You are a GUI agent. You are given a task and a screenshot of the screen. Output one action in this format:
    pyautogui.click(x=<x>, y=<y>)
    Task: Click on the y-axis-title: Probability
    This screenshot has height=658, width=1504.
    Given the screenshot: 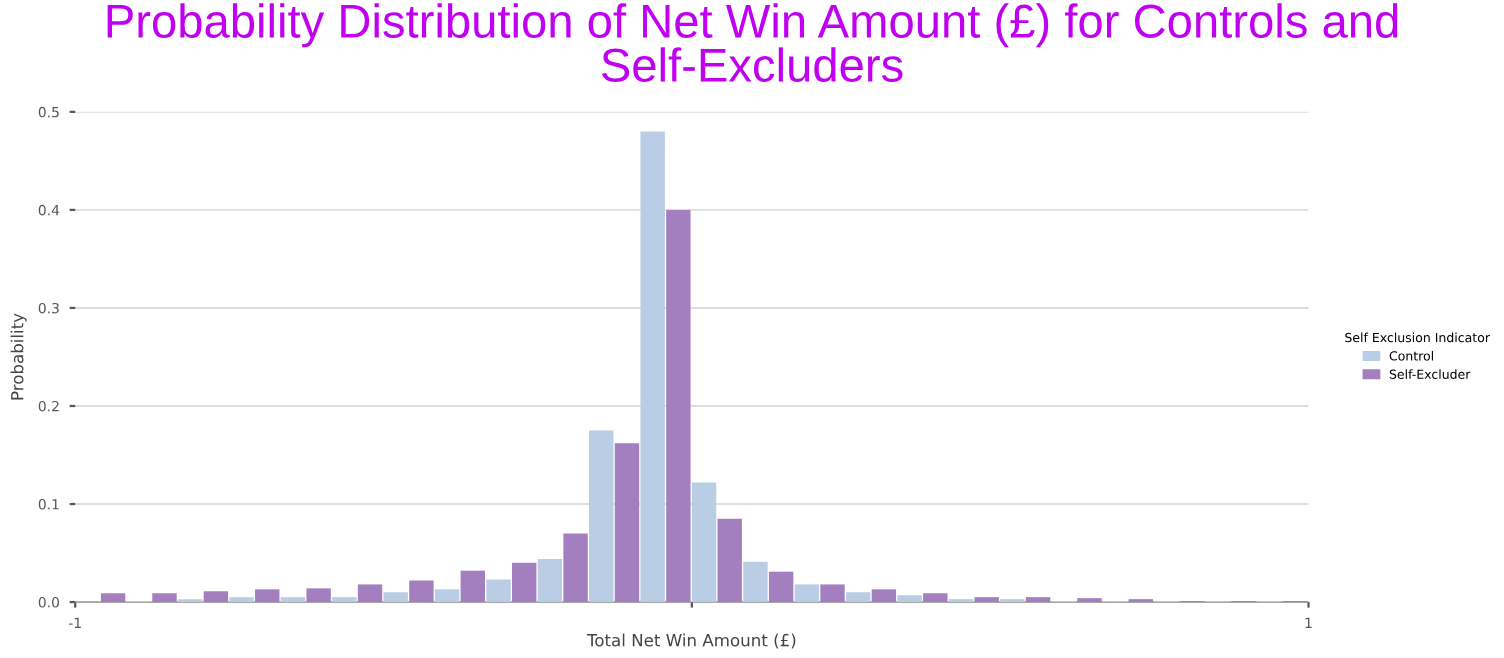 What is the action you would take?
    pyautogui.click(x=18, y=356)
    